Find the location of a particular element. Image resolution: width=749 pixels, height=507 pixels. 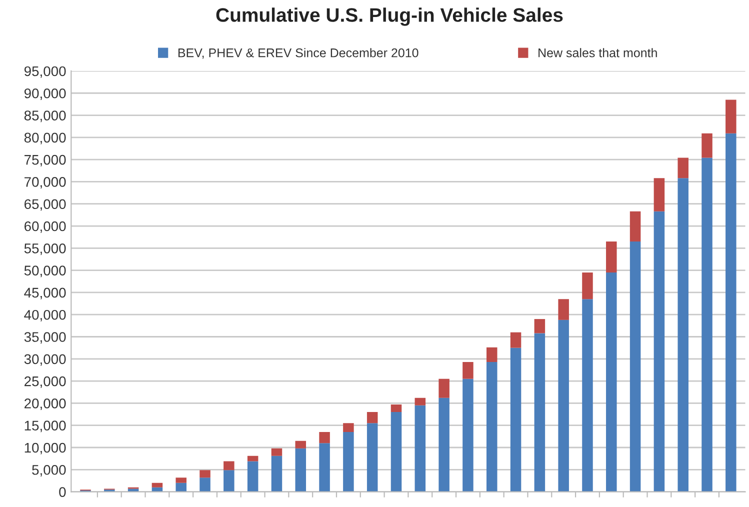

y-tick-label: 95,000 is located at coordinates (45, 72).